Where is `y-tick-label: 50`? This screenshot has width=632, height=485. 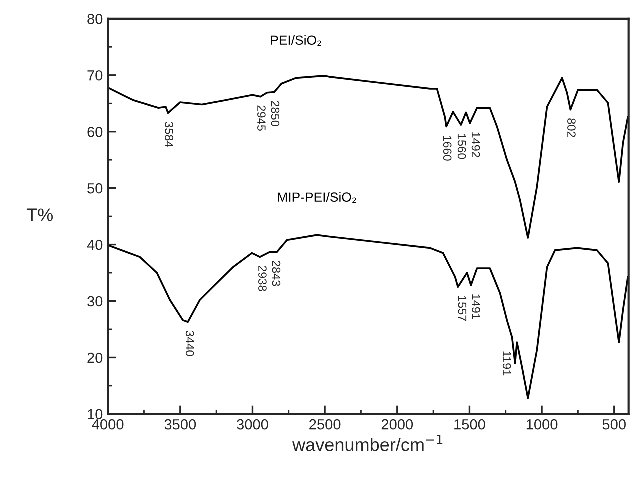
y-tick-label: 50 is located at coordinates (95, 188).